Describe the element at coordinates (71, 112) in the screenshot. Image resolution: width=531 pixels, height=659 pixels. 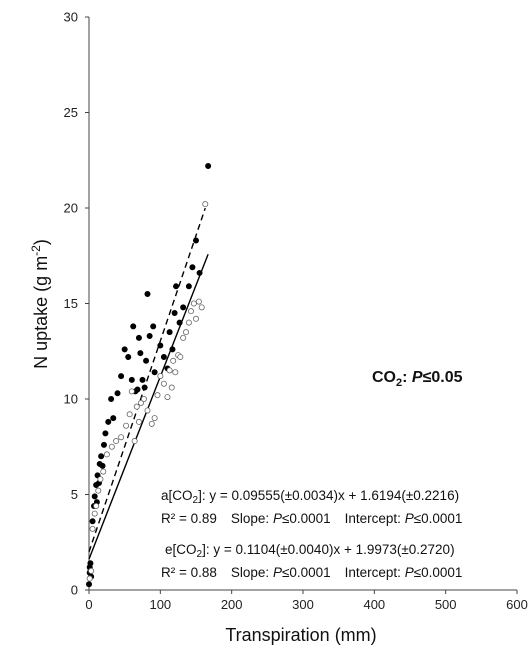
I see `y-tick-label: 25` at that location.